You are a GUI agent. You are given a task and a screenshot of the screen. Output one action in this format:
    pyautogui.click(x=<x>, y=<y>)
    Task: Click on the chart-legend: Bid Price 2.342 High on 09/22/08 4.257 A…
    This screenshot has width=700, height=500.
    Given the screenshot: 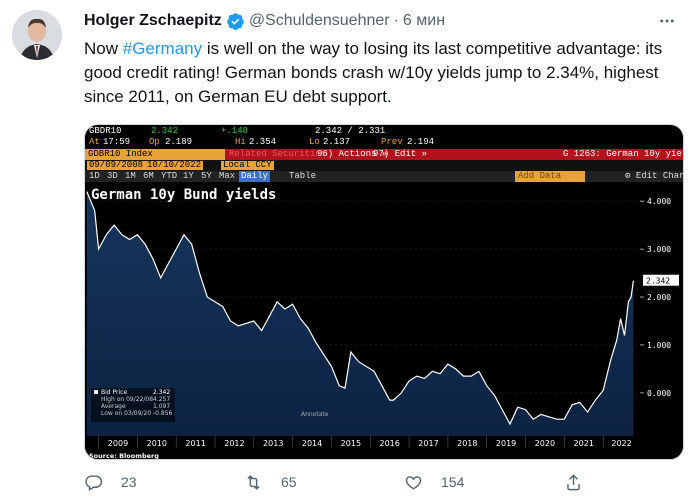 What is the action you would take?
    pyautogui.click(x=133, y=405)
    